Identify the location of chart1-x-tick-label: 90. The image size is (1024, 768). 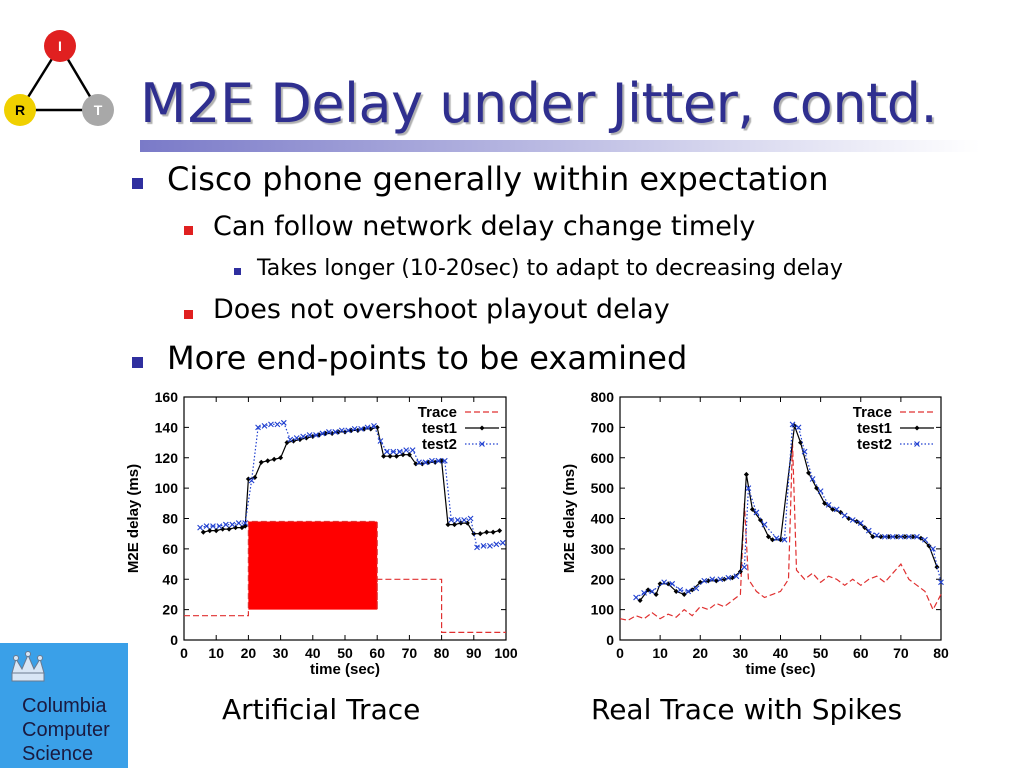
(474, 653).